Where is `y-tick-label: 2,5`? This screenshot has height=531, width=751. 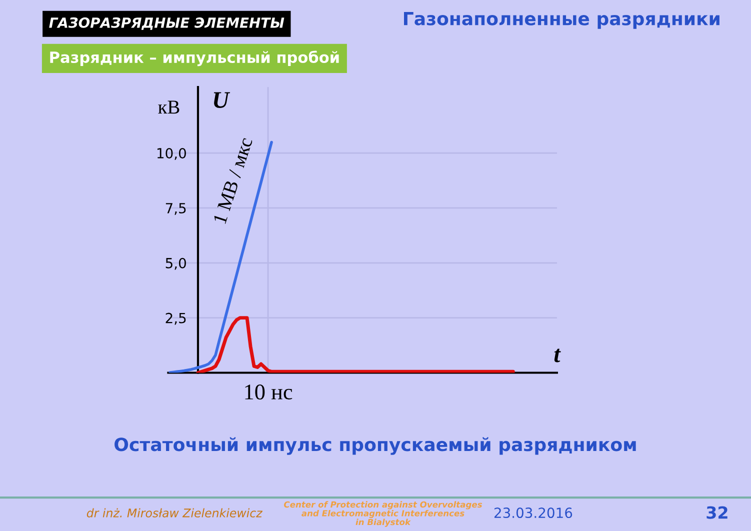
y-tick-label: 2,5 is located at coordinates (176, 318).